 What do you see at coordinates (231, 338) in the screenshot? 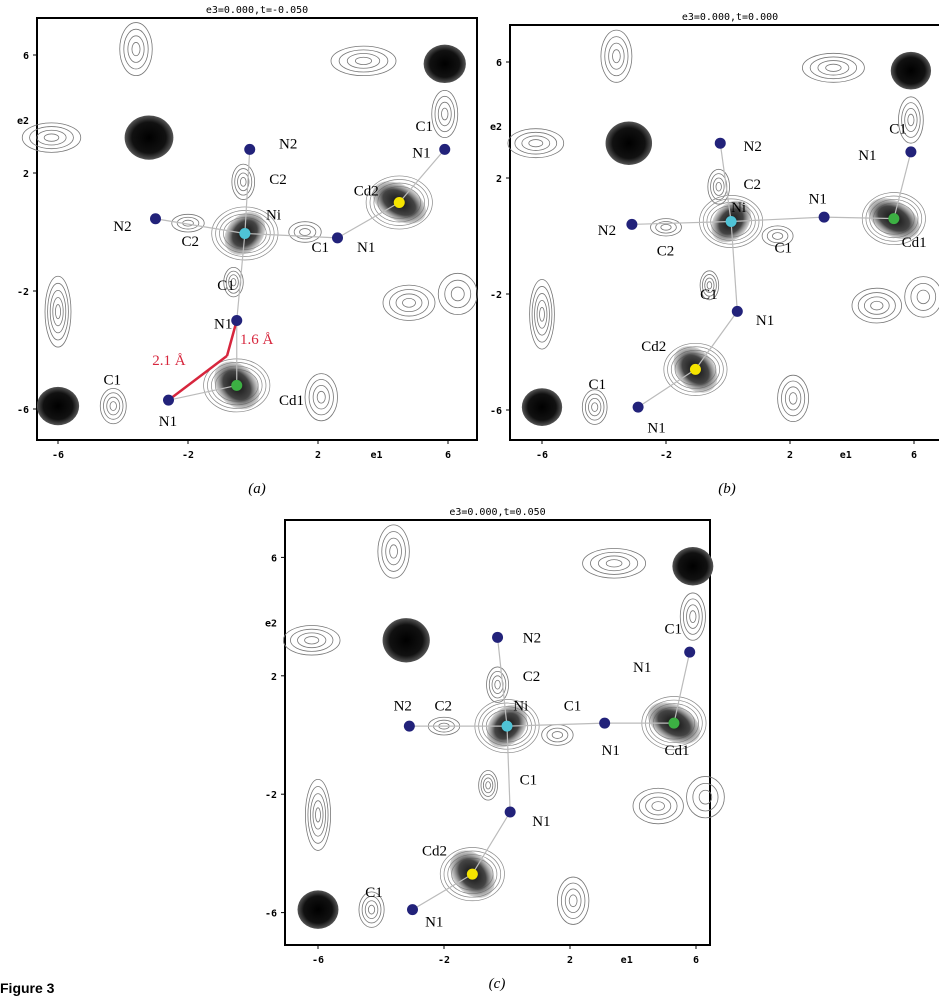
I see `distance-line` at bounding box center [231, 338].